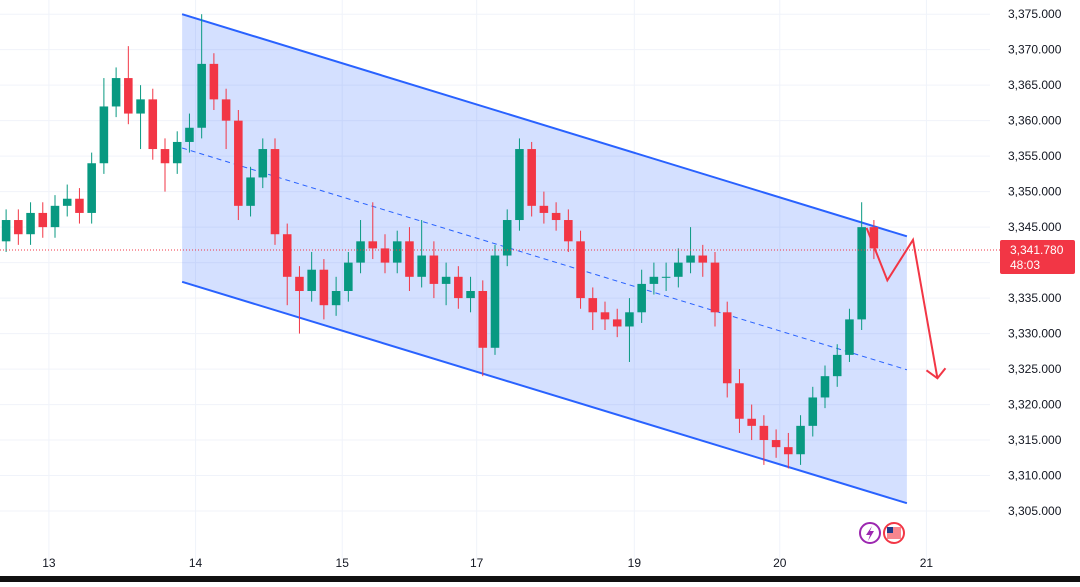 The height and width of the screenshot is (587, 1080). Describe the element at coordinates (49, 563) in the screenshot. I see `x-tick-label: 13` at that location.